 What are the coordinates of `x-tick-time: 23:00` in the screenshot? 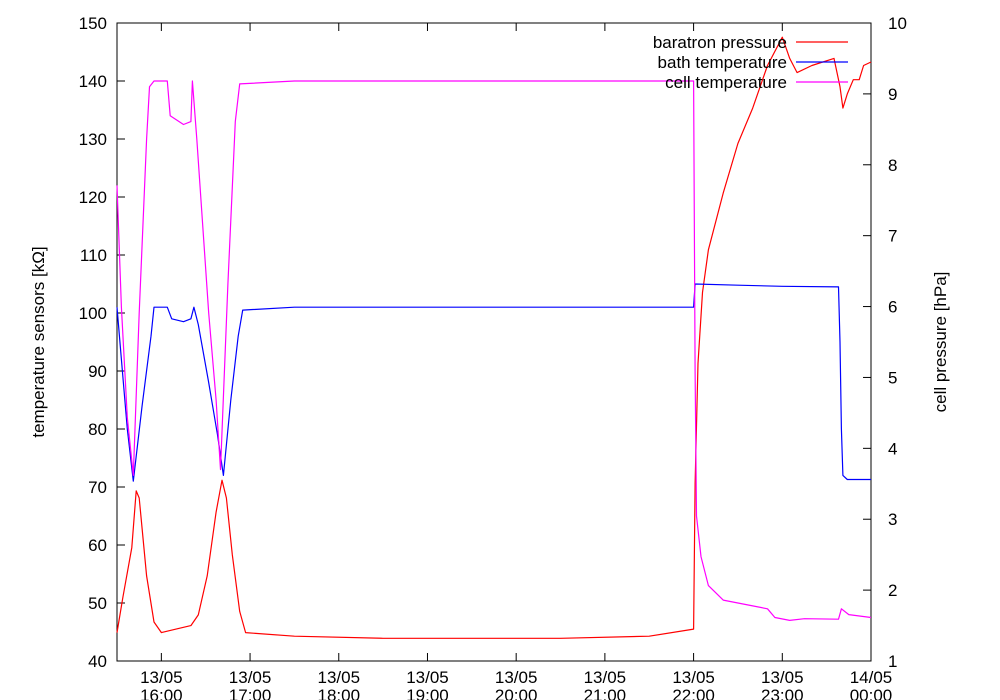 It's located at (782, 693).